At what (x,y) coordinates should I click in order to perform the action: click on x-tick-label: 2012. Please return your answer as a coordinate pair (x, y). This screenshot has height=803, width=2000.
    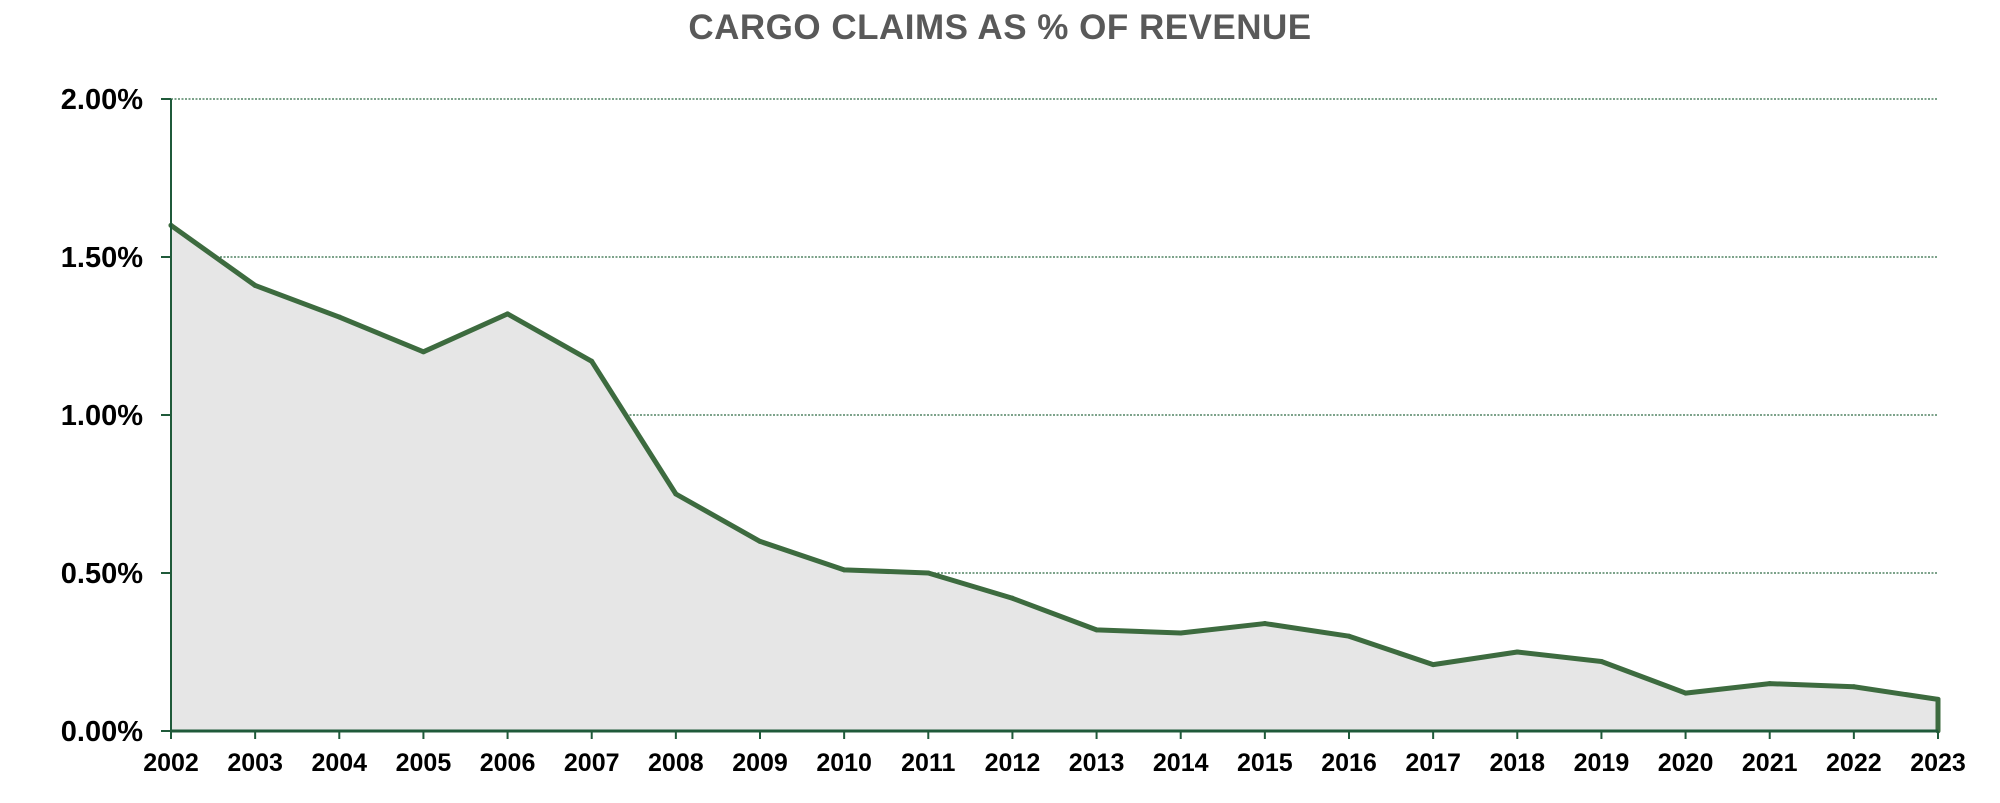
    Looking at the image, I should click on (1013, 763).